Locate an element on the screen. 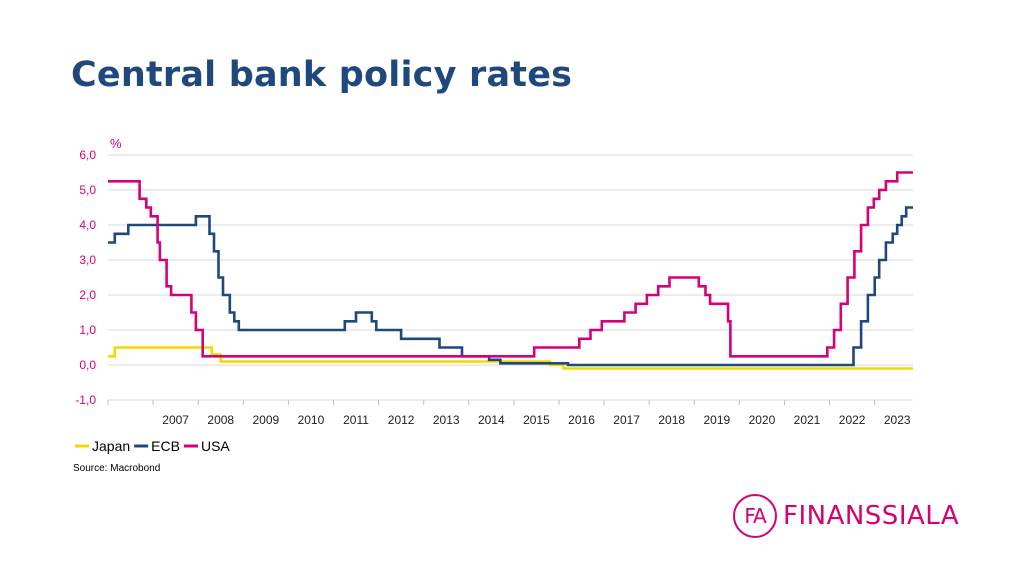 Image resolution: width=1024 pixels, height=576 pixels. source-note: Source: Macrobond is located at coordinates (117, 468).